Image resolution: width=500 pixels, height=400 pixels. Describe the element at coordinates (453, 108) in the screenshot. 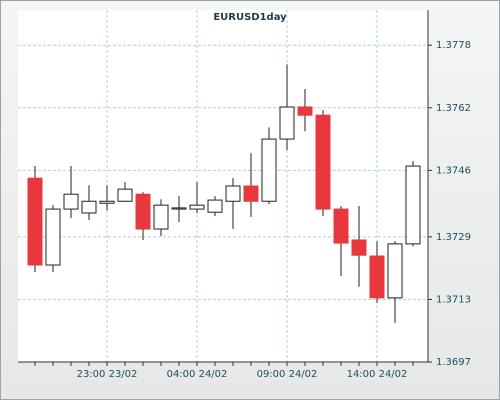

I see `y-tick-label: 1.3762` at that location.